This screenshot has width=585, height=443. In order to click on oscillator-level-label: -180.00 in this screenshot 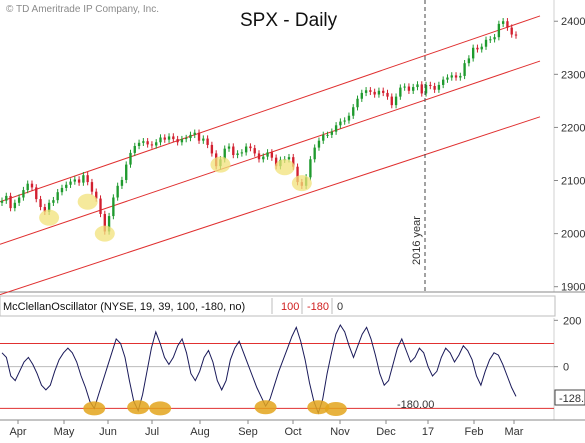, I will do `click(415, 405)`.